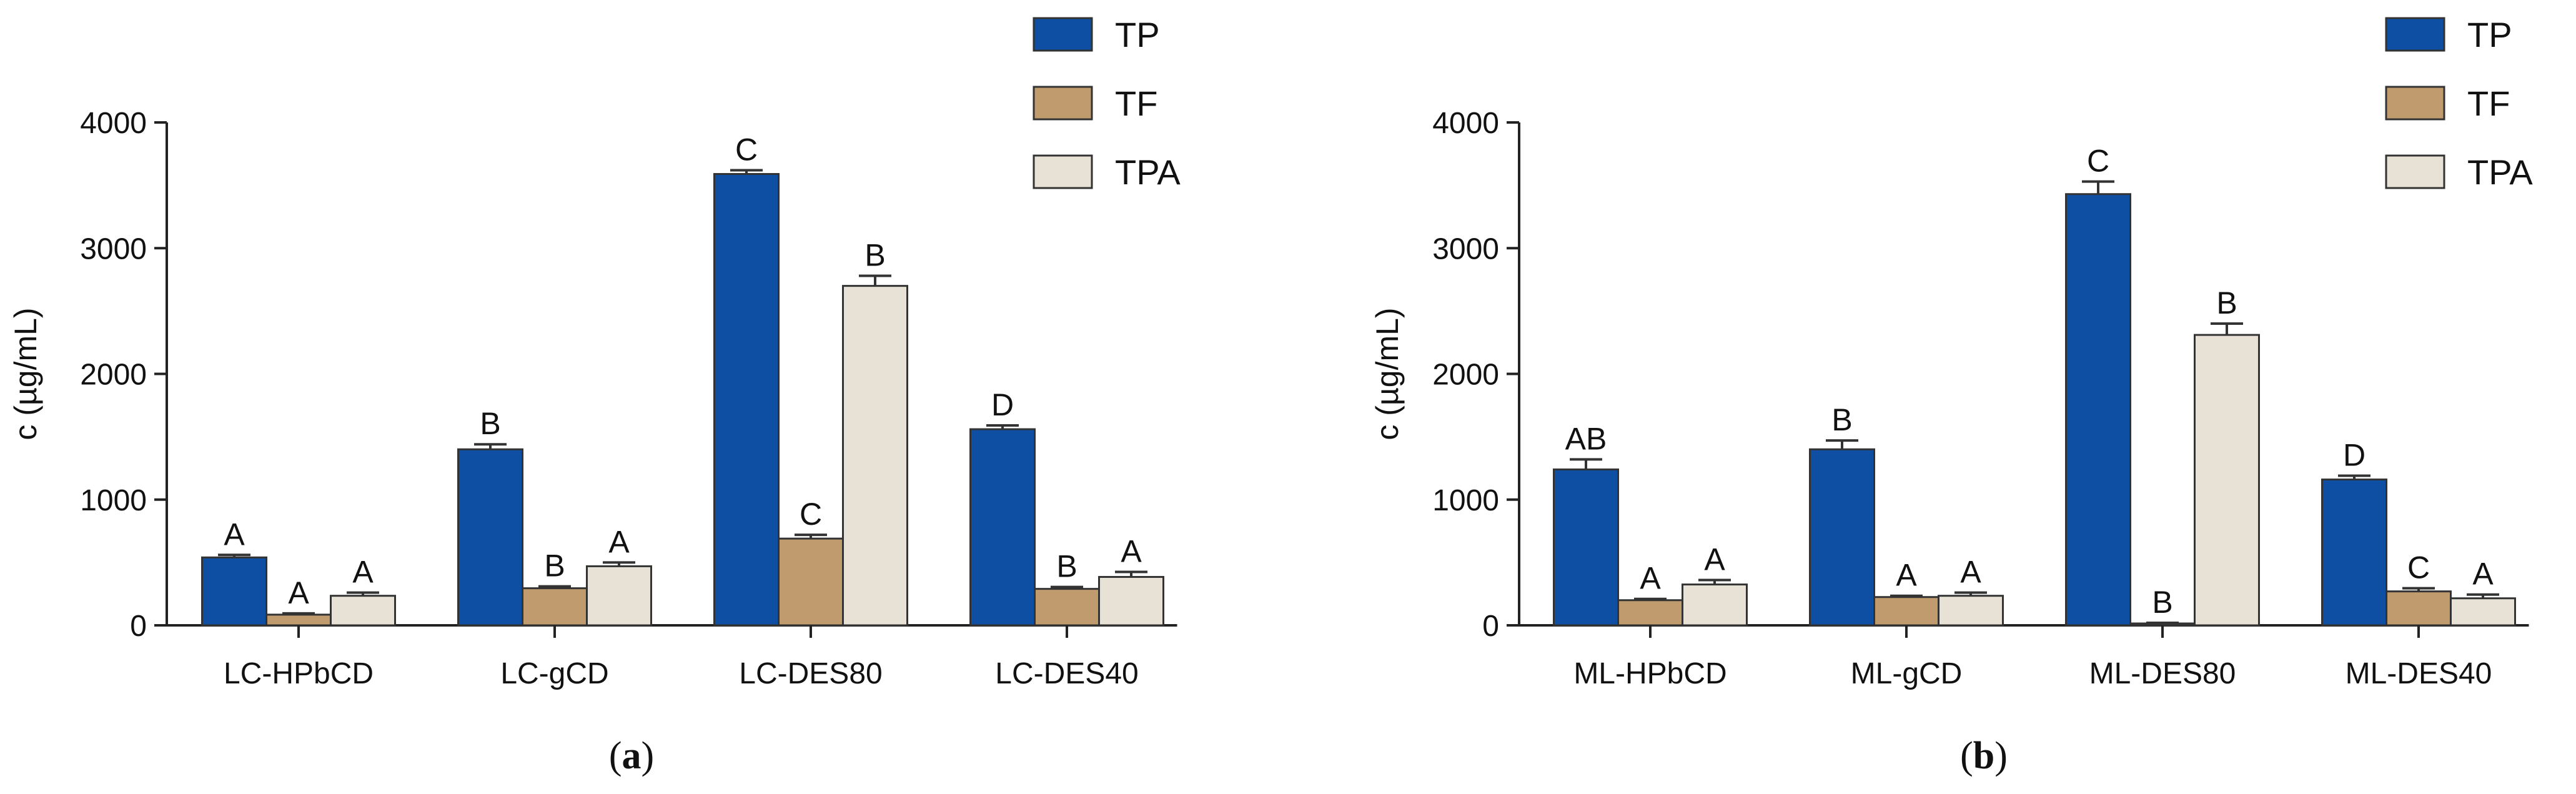 The height and width of the screenshot is (794, 2576). Describe the element at coordinates (1066, 673) in the screenshot. I see `x-tick-label: LC-DES40` at that location.